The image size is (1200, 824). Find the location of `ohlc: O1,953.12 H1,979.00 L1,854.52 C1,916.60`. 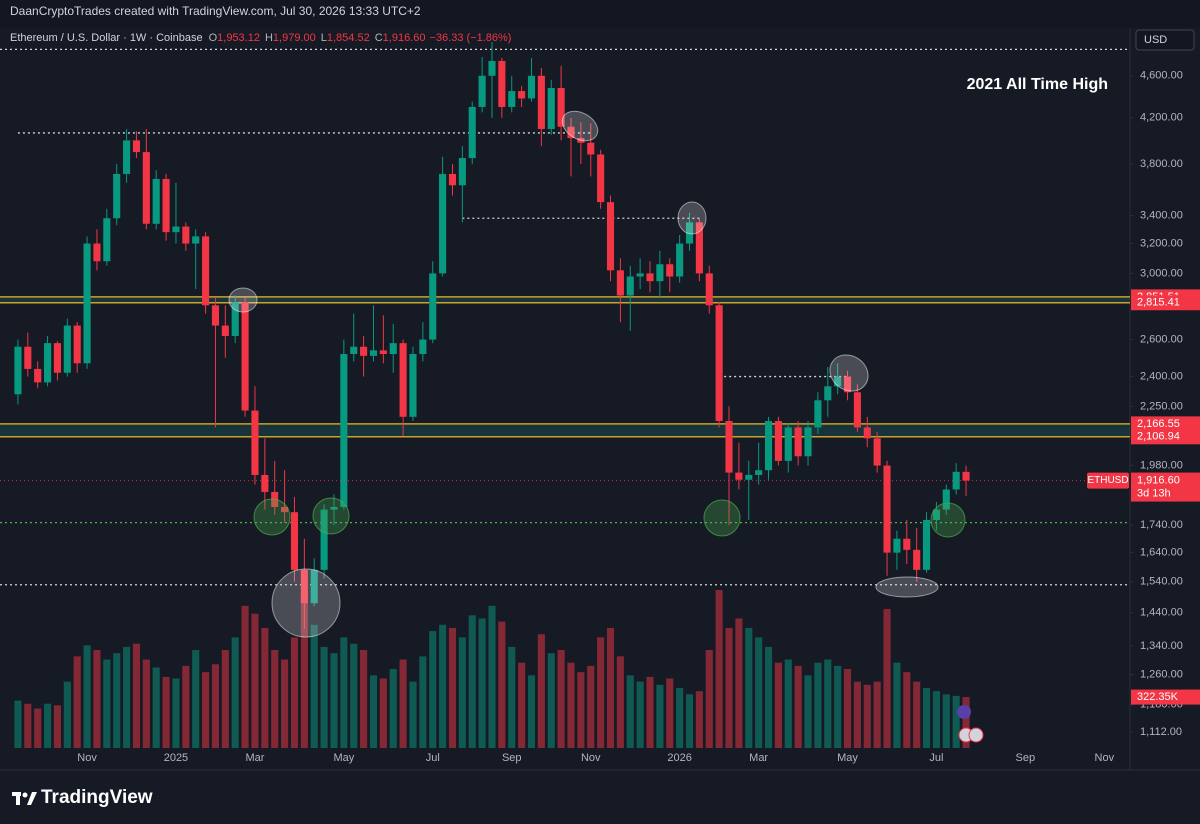

ohlc: O1,953.12 H1,979.00 L1,854.52 C1,916.60 is located at coordinates (317, 38).